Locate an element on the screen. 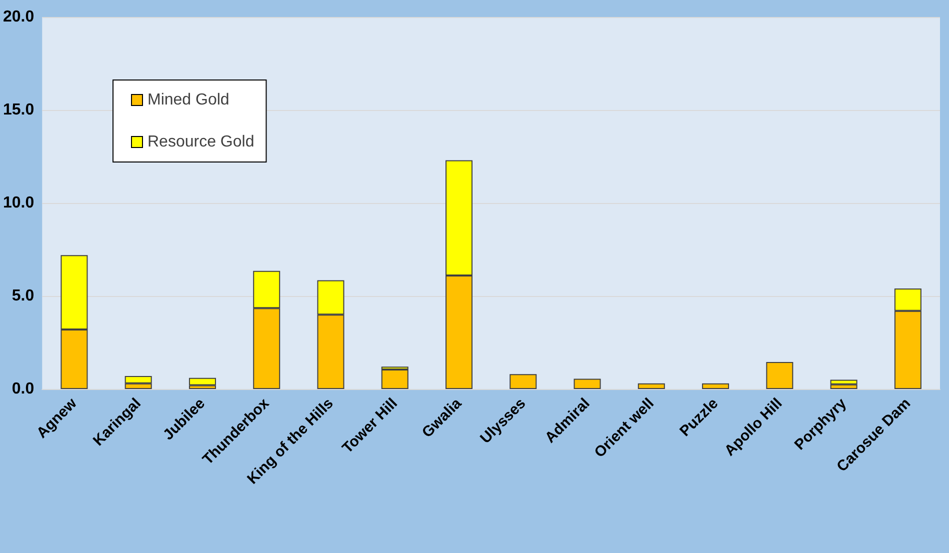  legend-label: Resource Gold is located at coordinates (201, 142).